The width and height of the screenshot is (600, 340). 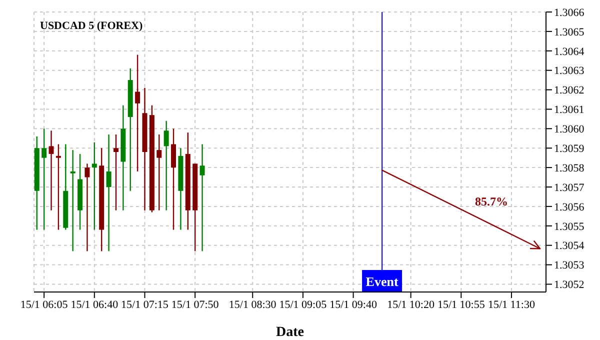 What do you see at coordinates (569, 71) in the screenshot?
I see `y-tick-label: 1.3063` at bounding box center [569, 71].